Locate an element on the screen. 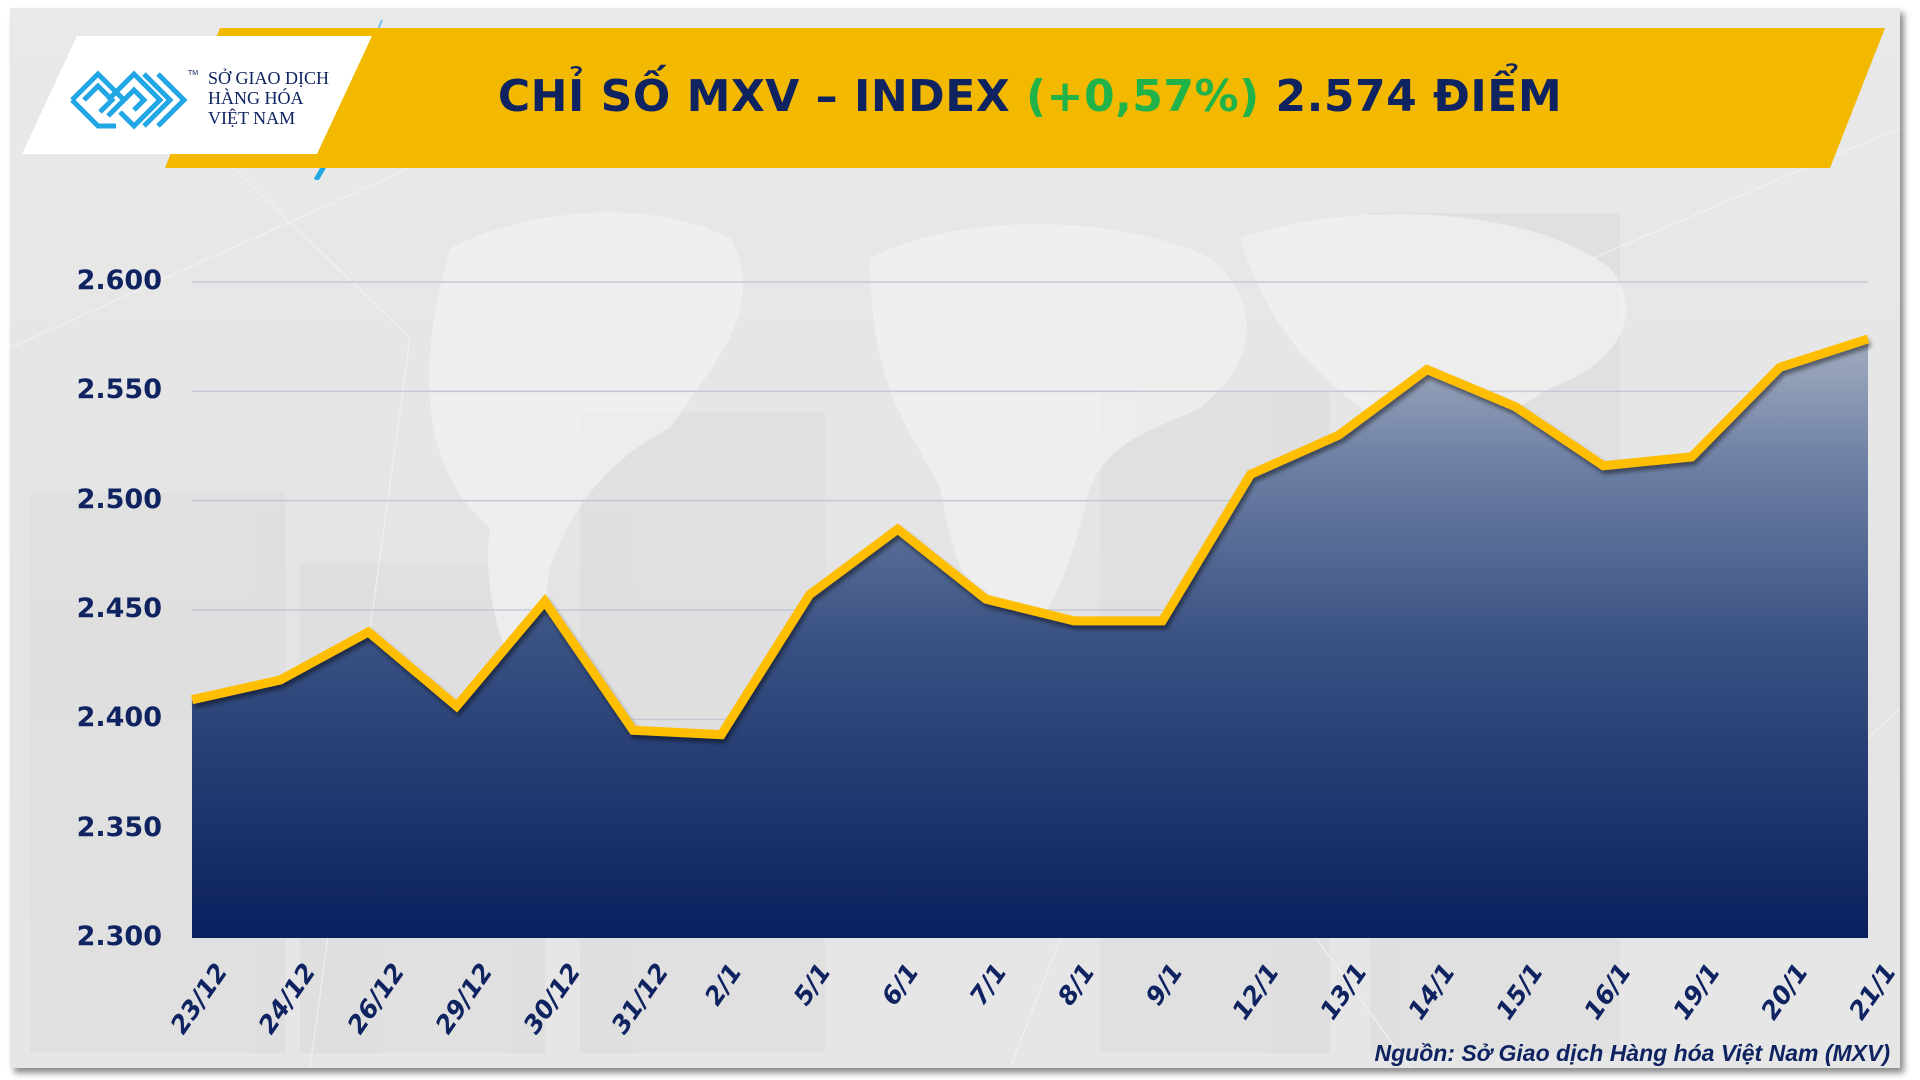  y-tick-label: 2.450 is located at coordinates (119, 608).